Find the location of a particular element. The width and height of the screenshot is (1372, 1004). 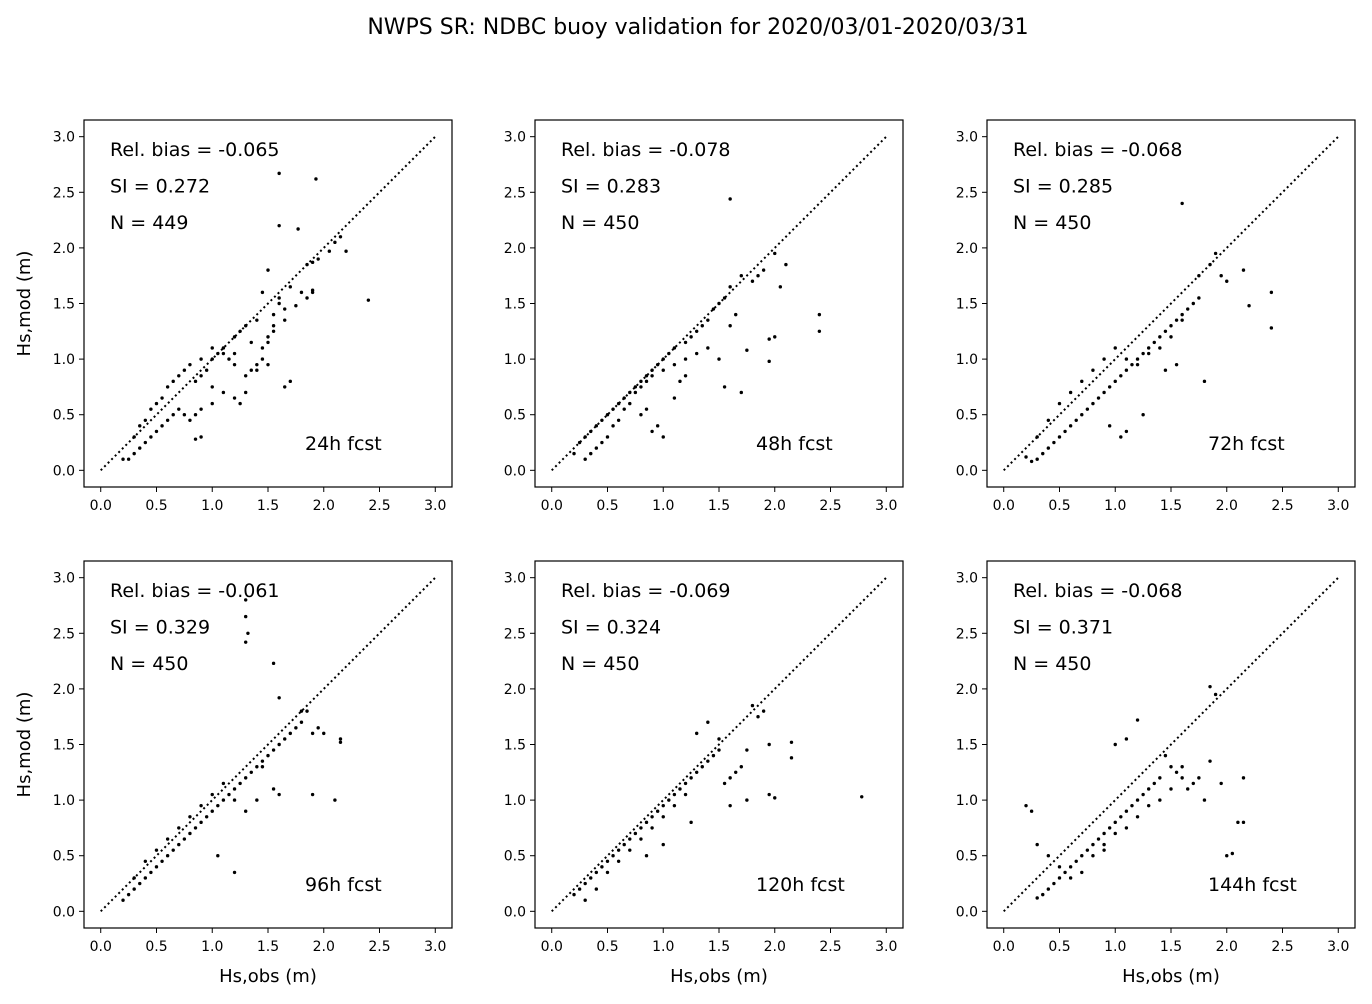

stat-annotation: SI = 0.324 is located at coordinates (611, 628).